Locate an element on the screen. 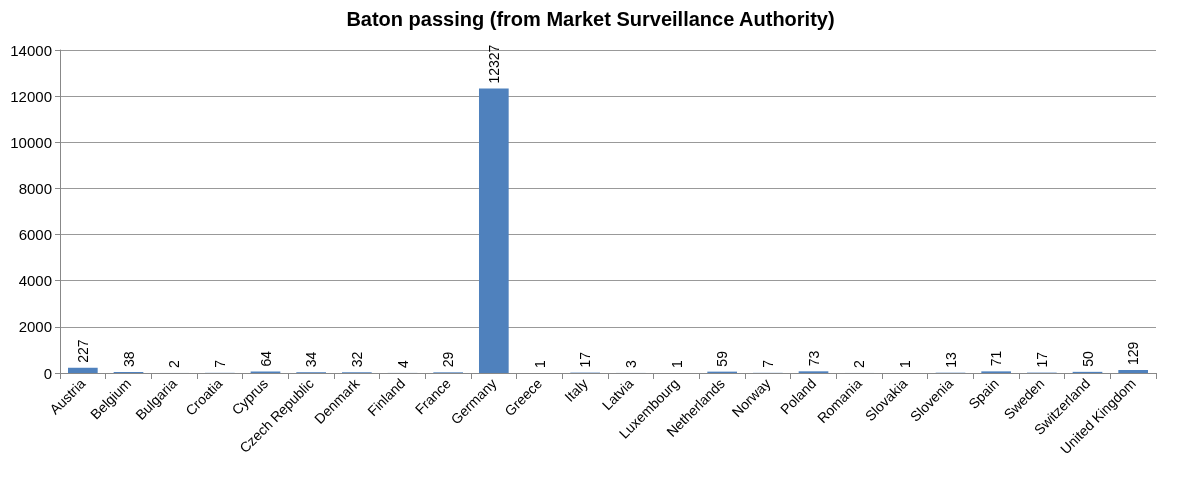 This screenshot has width=1181, height=488. data-label: 64 is located at coordinates (265, 358).